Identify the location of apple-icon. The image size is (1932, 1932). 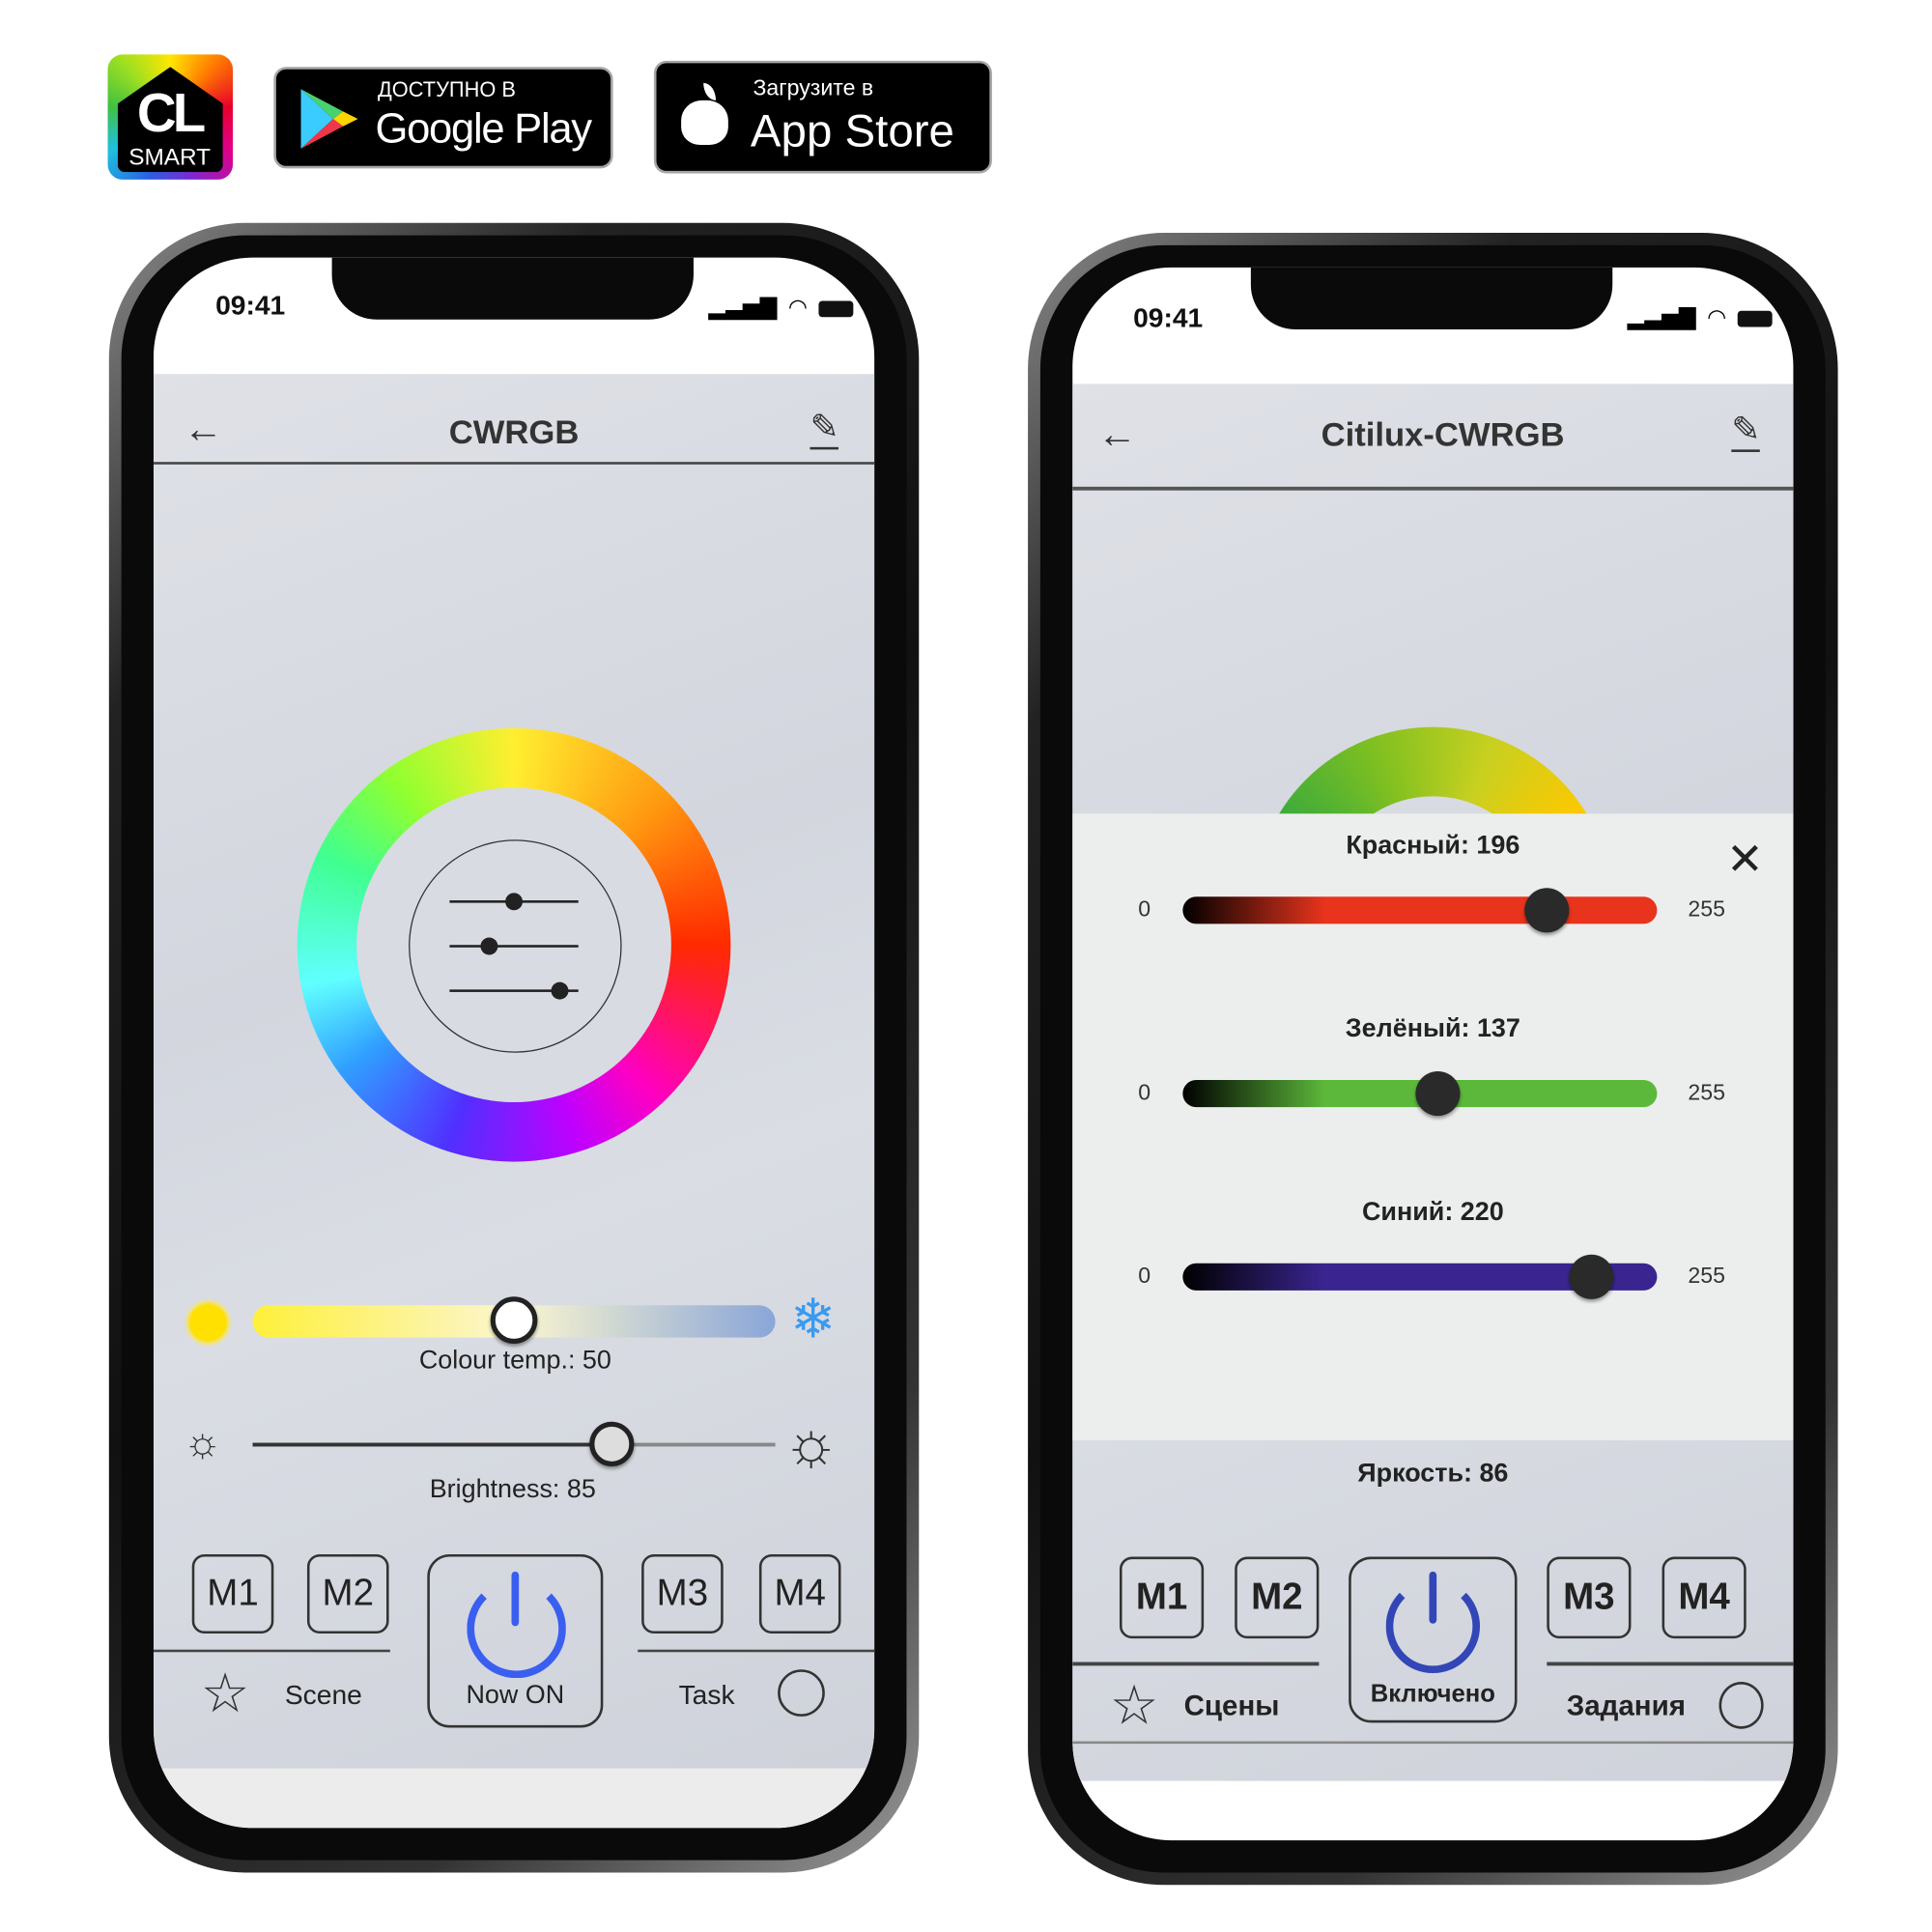
(705, 113).